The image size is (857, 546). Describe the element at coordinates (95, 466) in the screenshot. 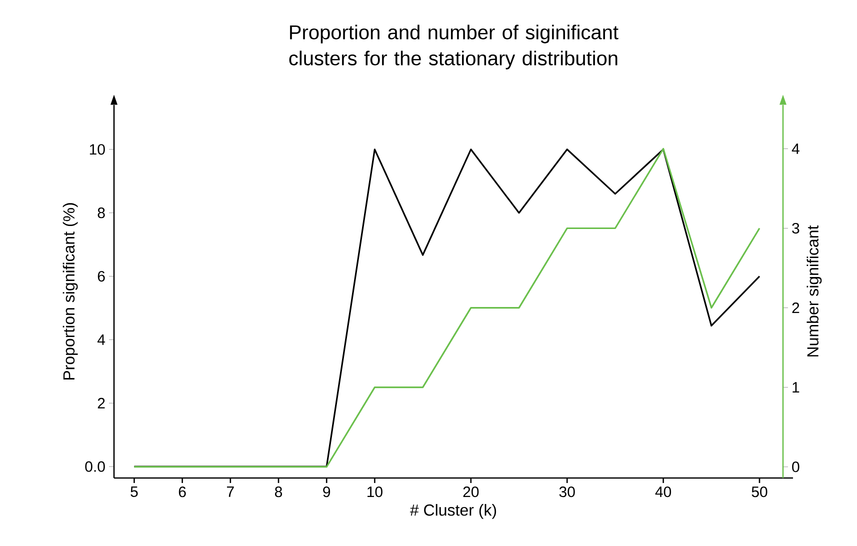

I see `y-tick-label: 0.0` at that location.